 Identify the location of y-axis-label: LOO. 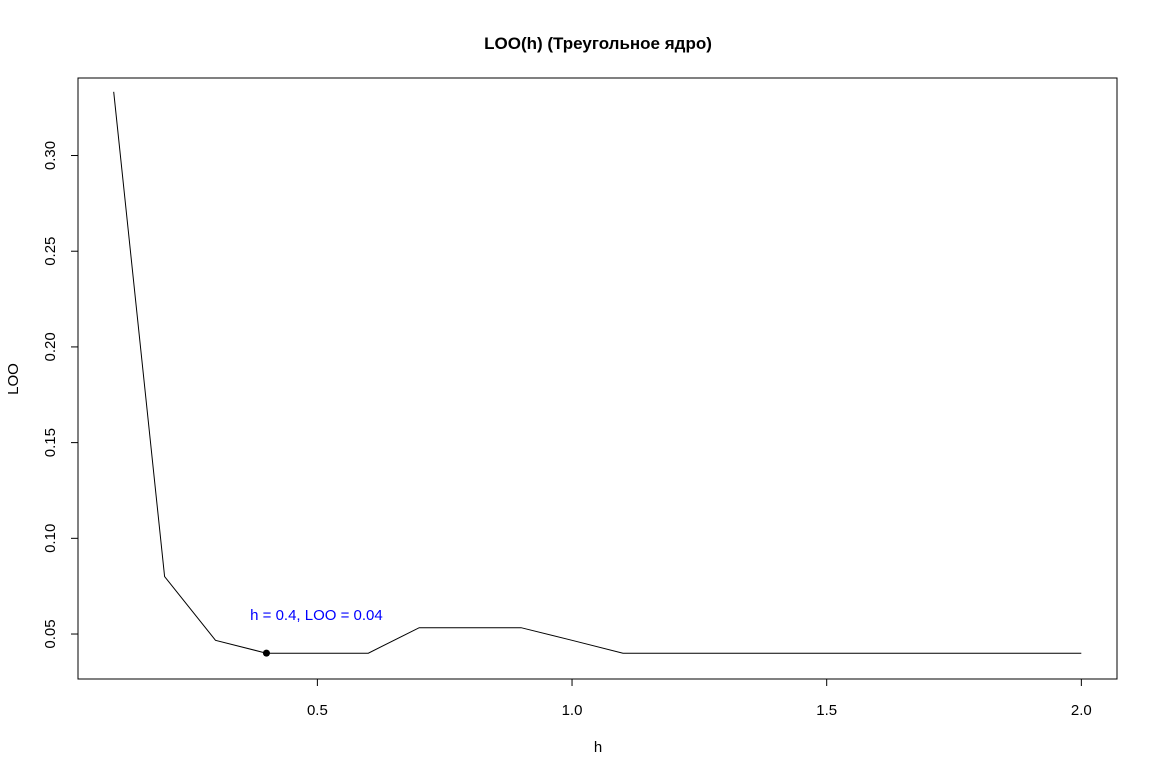
(13, 379).